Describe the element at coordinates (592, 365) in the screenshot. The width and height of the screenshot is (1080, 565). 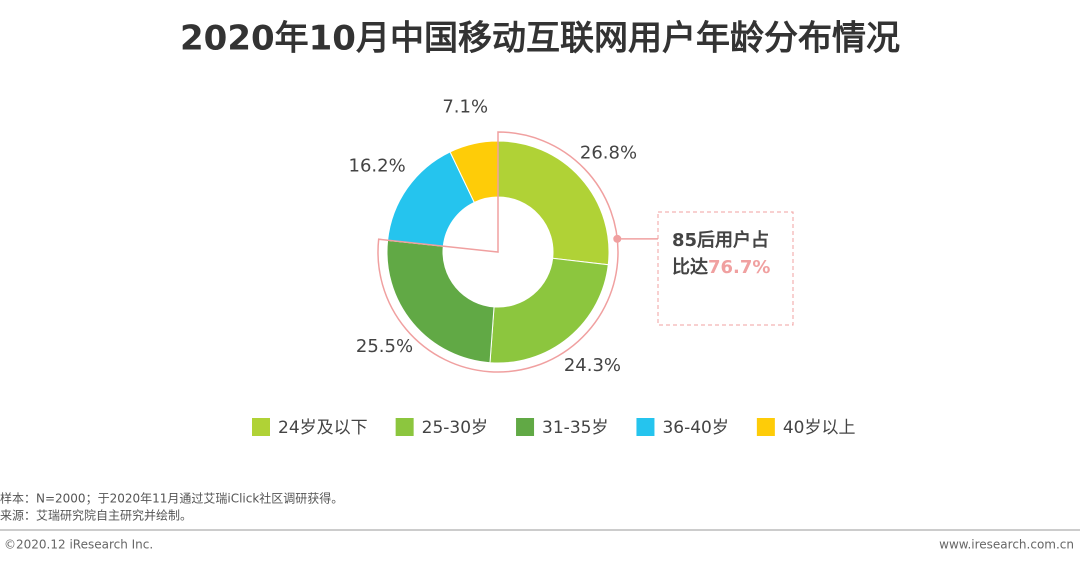
I see `data-label: 24.3%` at that location.